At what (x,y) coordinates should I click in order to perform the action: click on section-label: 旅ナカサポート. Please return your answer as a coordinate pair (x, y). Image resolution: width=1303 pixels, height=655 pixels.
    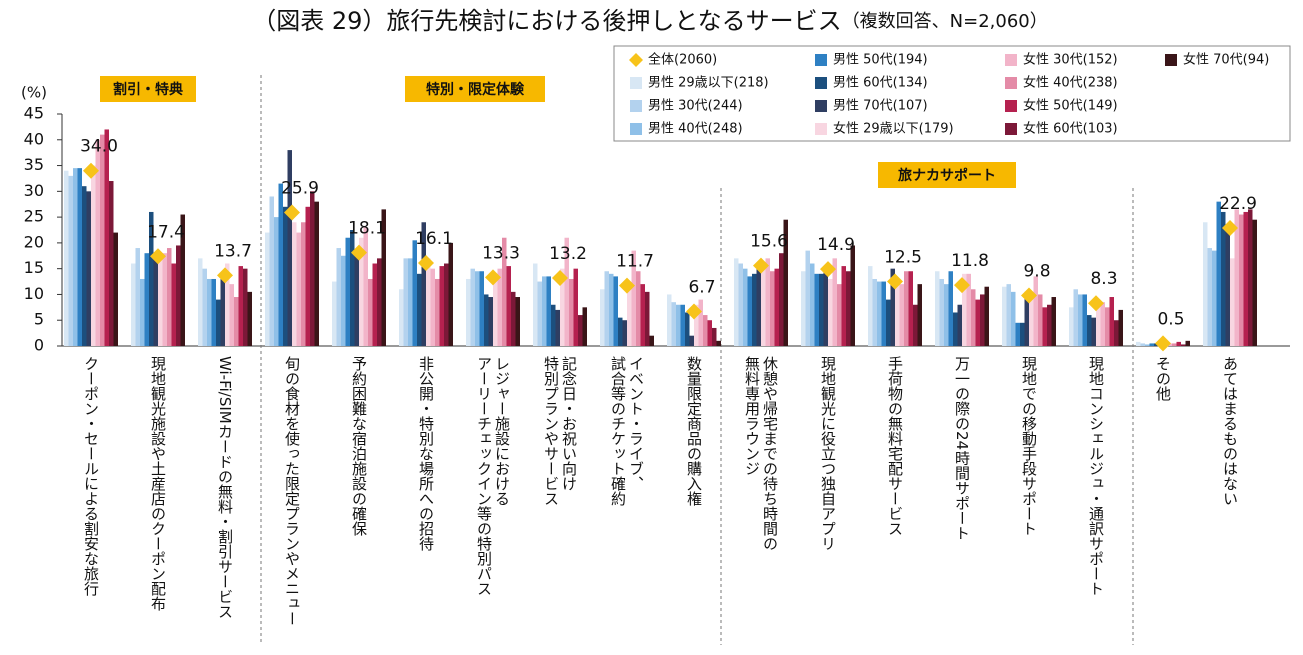
    Looking at the image, I should click on (947, 175).